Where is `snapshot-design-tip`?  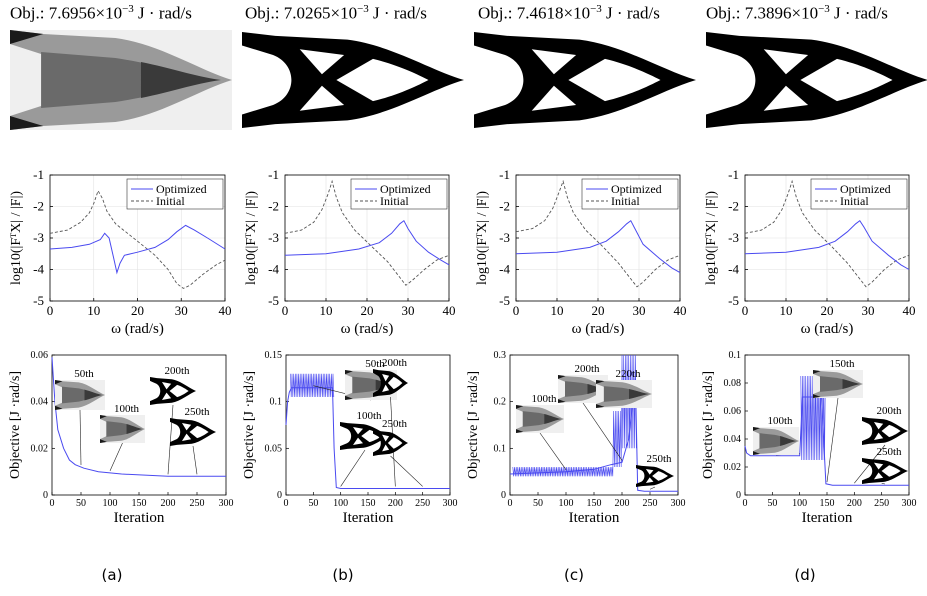
snapshot-design-tip is located at coordinates (851, 384).